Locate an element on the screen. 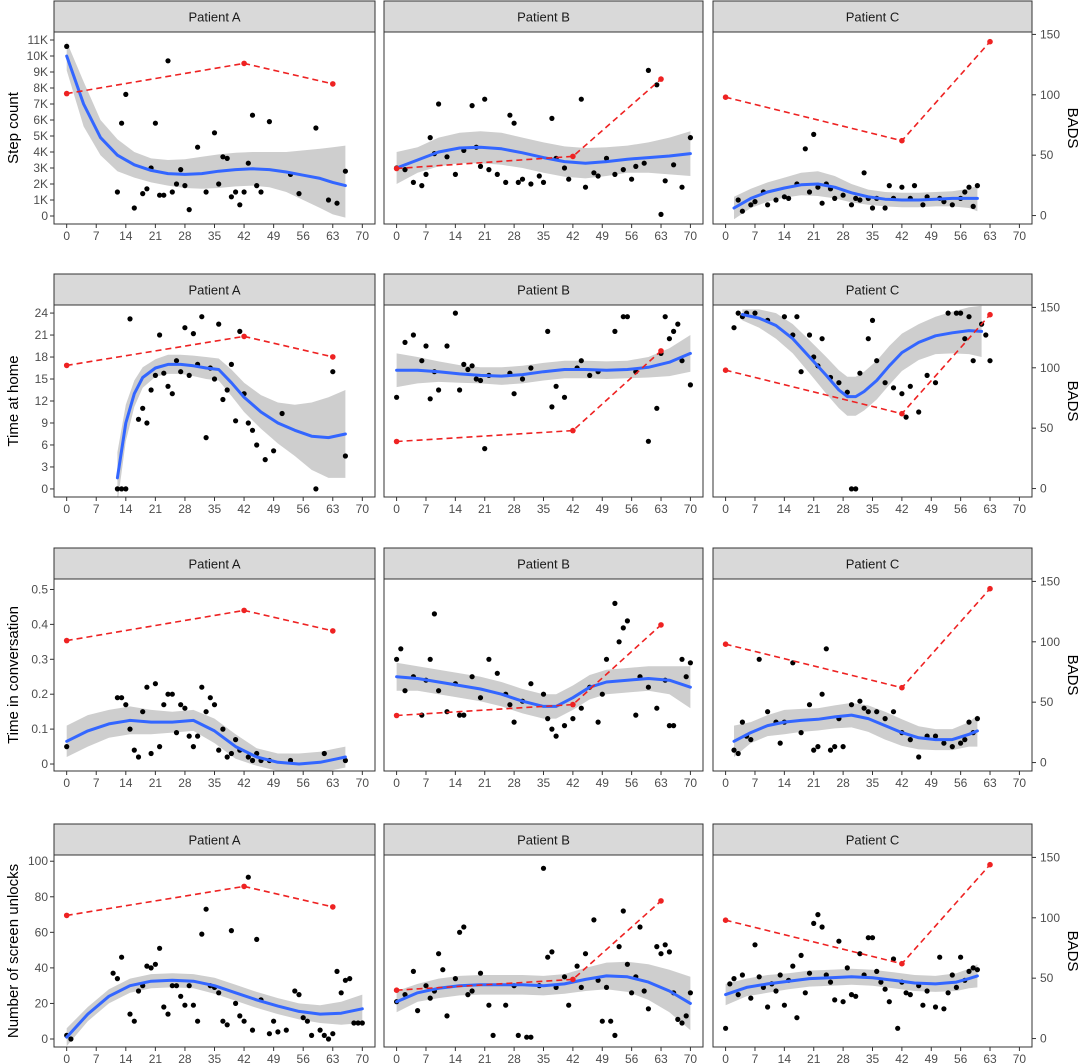 The width and height of the screenshot is (1084, 1064). y-tick-label: 0.3 is located at coordinates (39, 659).